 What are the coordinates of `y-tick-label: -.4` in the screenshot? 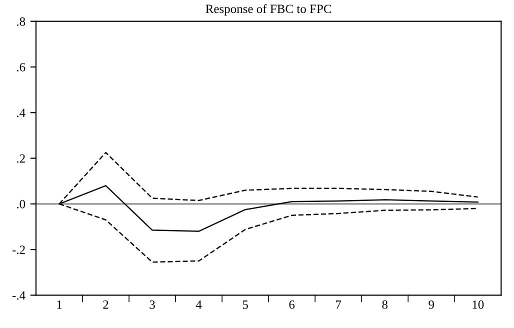 It's located at (19, 295).